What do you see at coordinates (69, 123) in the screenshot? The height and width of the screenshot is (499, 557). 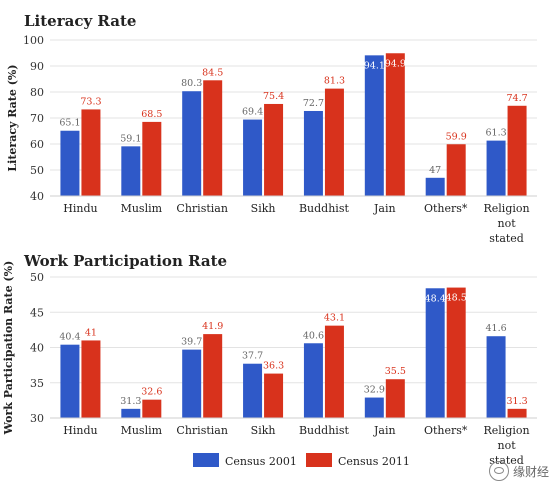 I see `data-label: 65.1` at bounding box center [69, 123].